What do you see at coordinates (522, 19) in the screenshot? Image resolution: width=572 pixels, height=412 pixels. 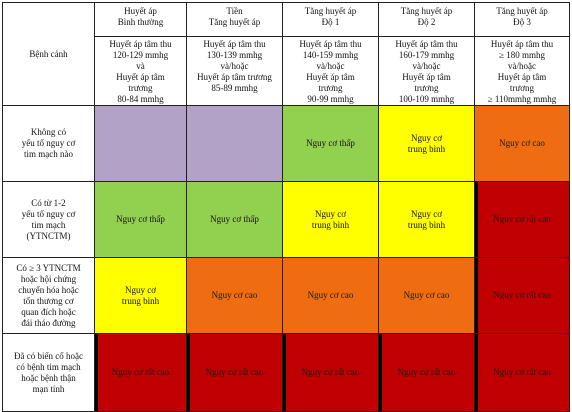 I see `column-header-grade-3: Tăng huyết áp Độ 3` at bounding box center [522, 19].